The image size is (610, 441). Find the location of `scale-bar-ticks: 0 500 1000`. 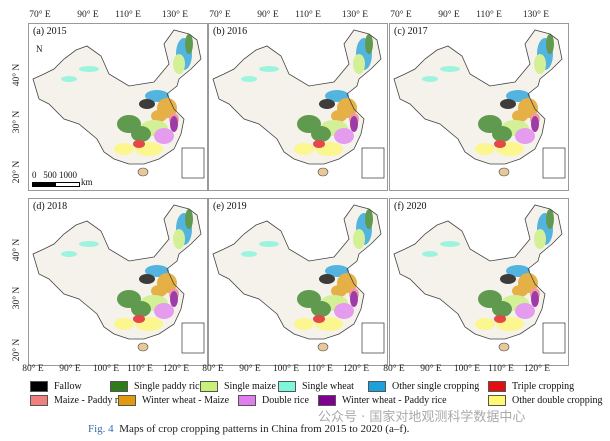

scale-bar-ticks: 0 500 1000 is located at coordinates (54, 175).